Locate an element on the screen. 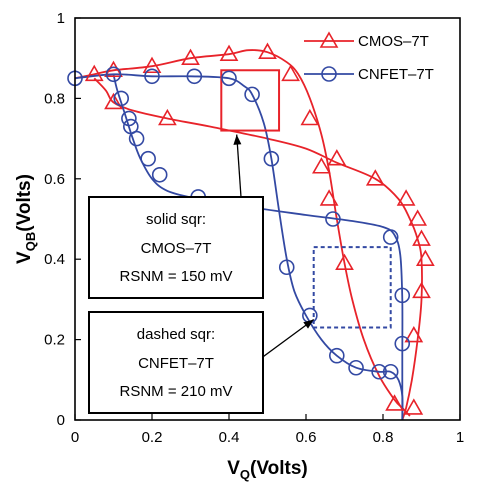  y-tick-label: 1 is located at coordinates (61, 18).